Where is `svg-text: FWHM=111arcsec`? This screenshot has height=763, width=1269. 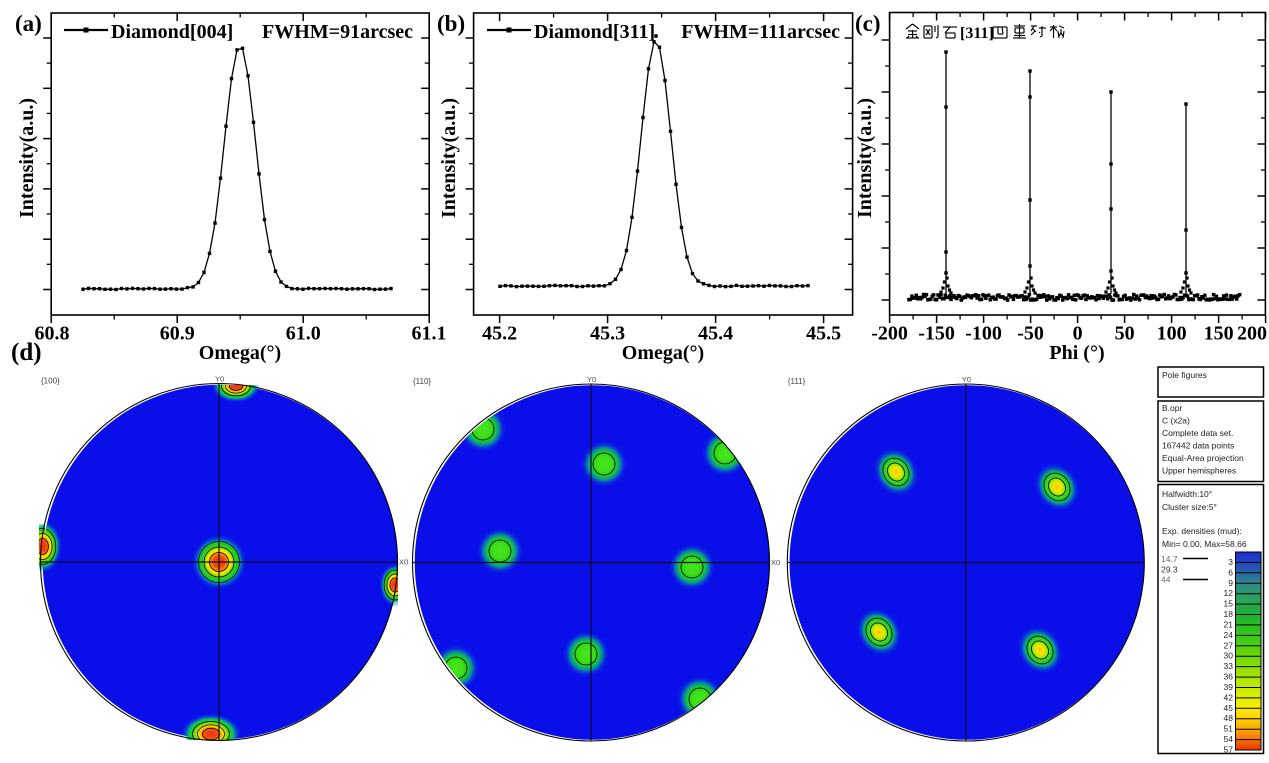 svg-text: FWHM=111arcsec is located at coordinates (760, 32).